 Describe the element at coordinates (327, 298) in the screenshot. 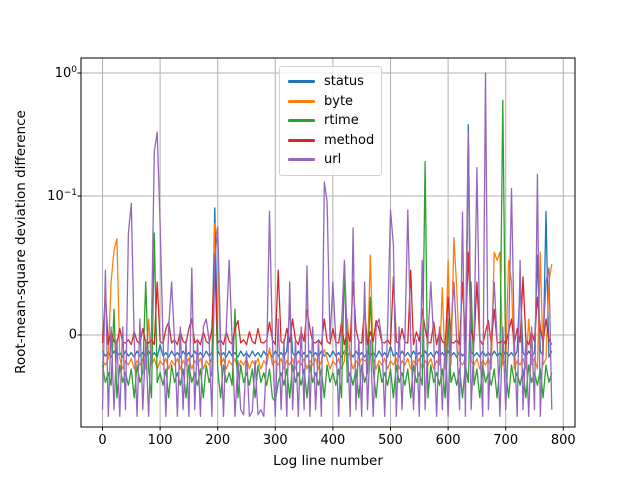

I see `series-line-method` at that location.